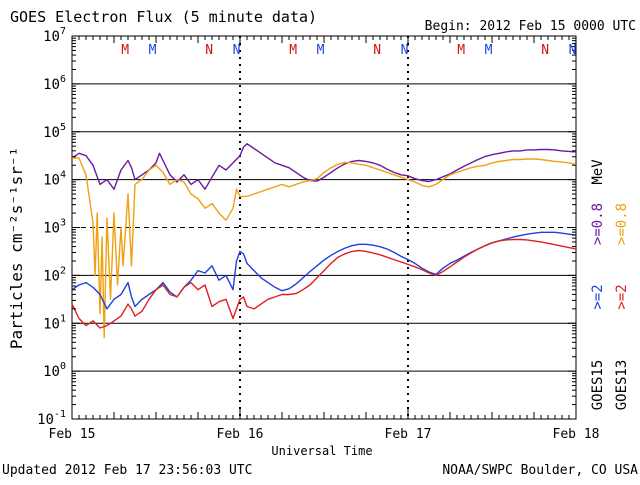 The image size is (640, 485). I want to click on x-tick-label: Feb 18, so click(576, 434).